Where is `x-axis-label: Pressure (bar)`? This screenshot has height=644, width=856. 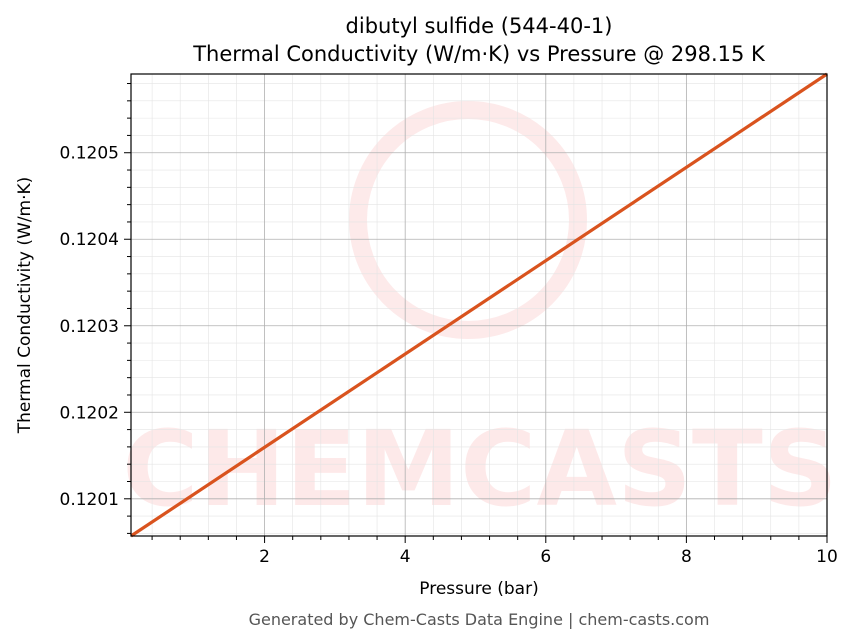 x-axis-label: Pressure (bar) is located at coordinates (478, 589).